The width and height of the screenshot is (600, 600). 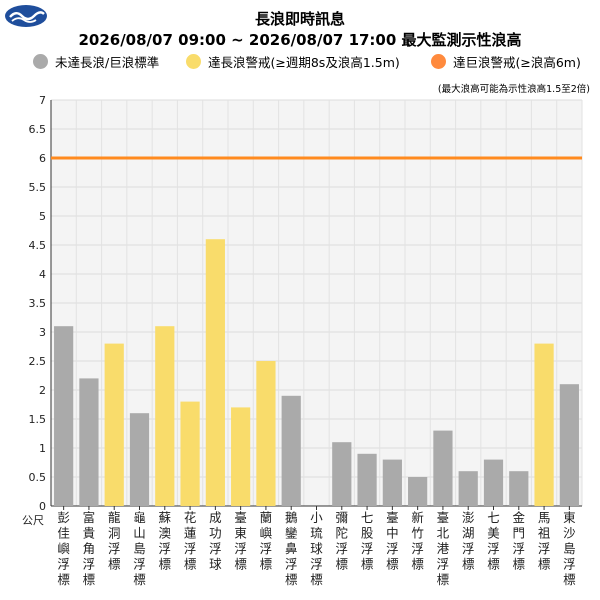 I want to click on x-tick-label: 陀, so click(x=342, y=533).